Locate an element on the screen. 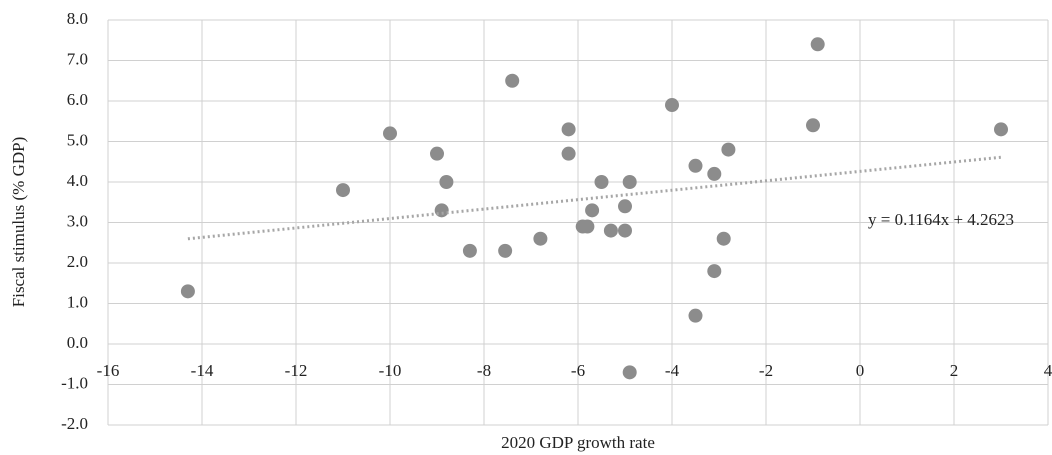 The height and width of the screenshot is (455, 1052). y-tick-label: 4.0 is located at coordinates (77, 180).